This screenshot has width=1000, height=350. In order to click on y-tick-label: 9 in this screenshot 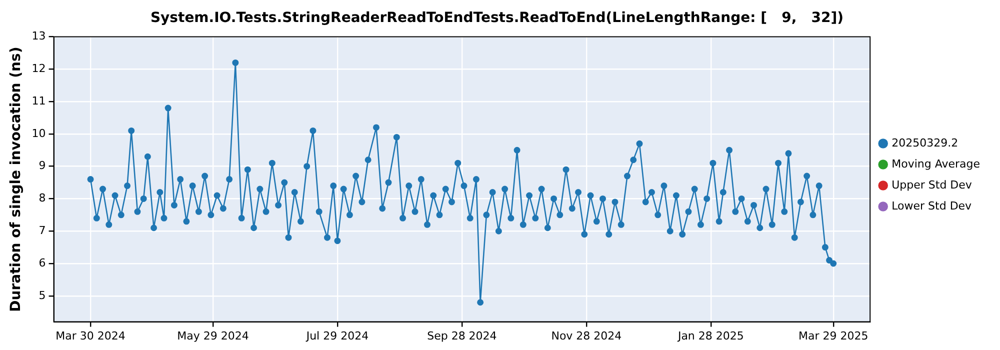, I will do `click(42, 165)`.